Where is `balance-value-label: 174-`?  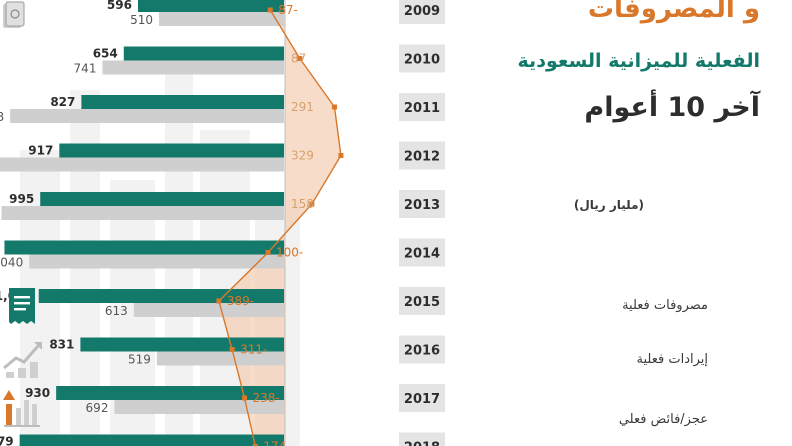 balance-value-label: 174- is located at coordinates (276, 443).